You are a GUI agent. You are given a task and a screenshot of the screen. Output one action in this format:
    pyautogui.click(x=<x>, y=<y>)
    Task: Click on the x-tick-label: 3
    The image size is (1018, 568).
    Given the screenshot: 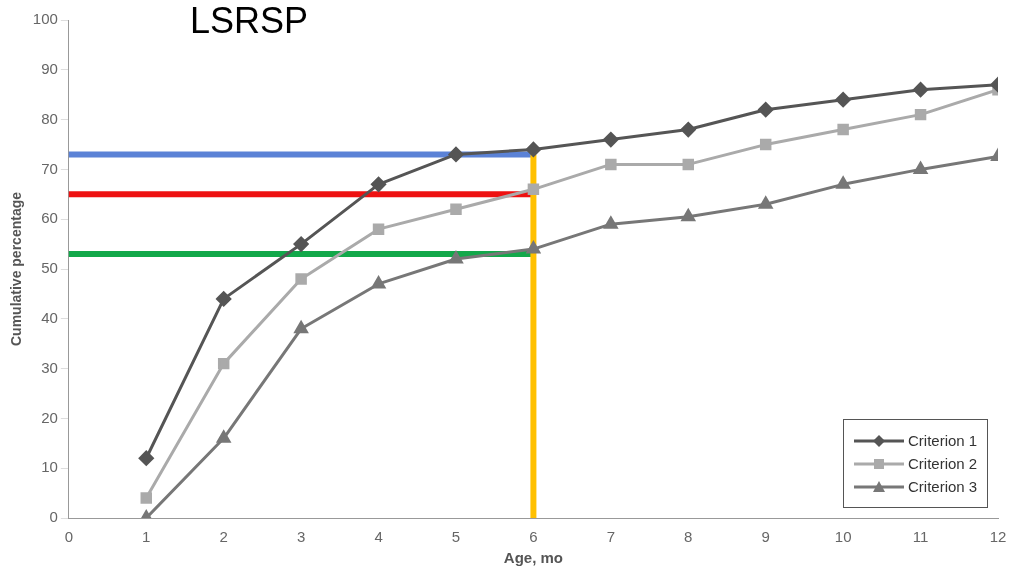 What is the action you would take?
    pyautogui.click(x=301, y=537)
    